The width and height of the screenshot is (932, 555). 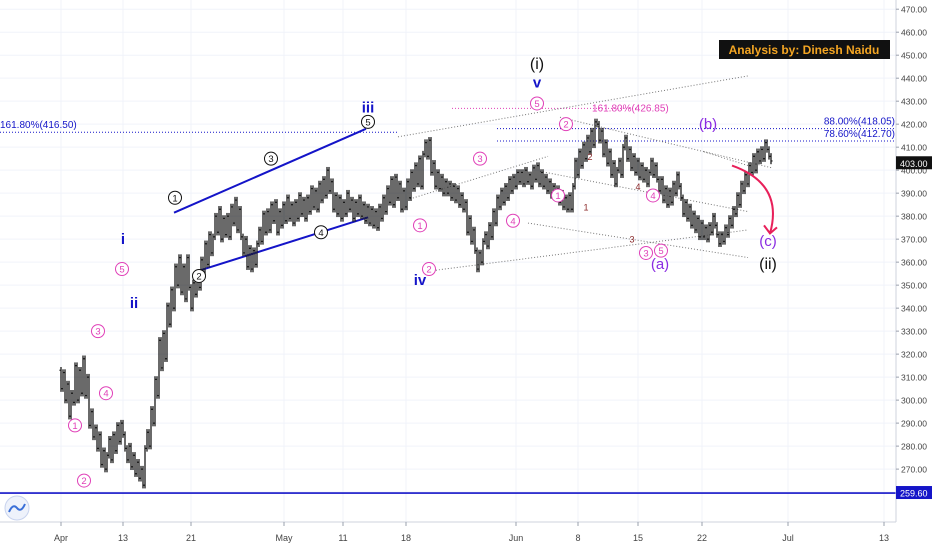 What do you see at coordinates (859, 122) in the screenshot?
I see `fib-level-label: 88.00%(418.05)` at bounding box center [859, 122].